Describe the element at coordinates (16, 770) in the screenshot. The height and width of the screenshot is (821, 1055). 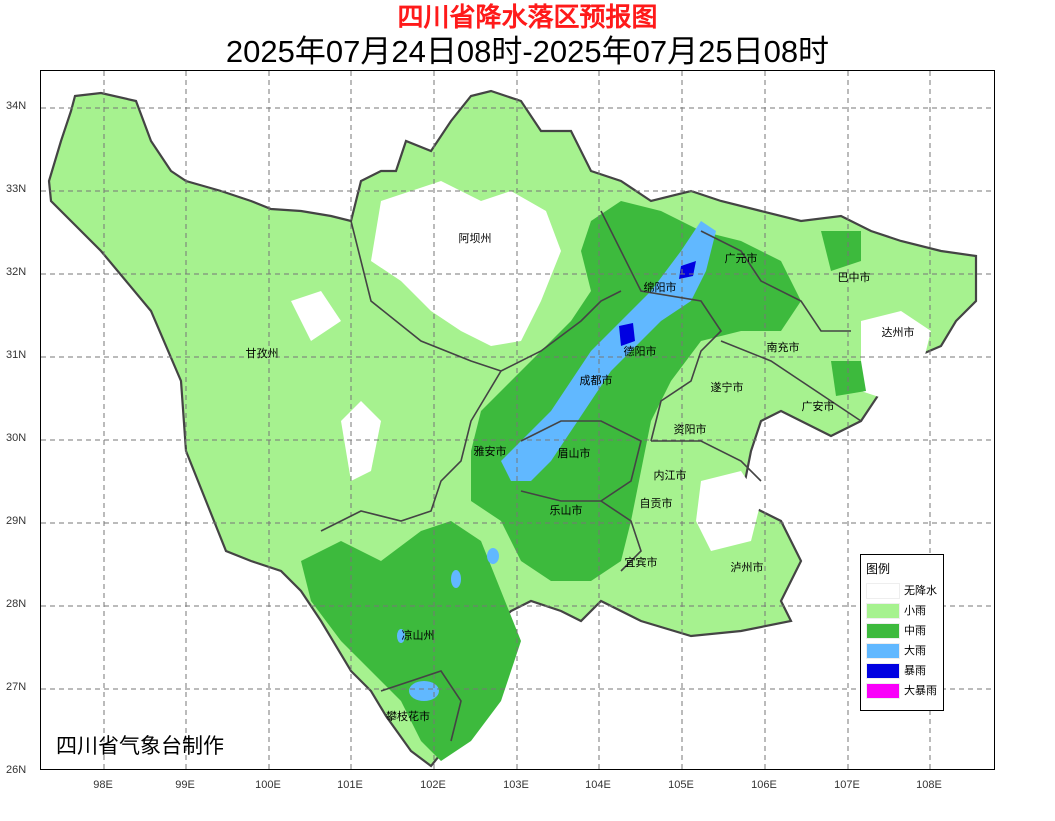
I see `y-tick-26n: 26N` at that location.